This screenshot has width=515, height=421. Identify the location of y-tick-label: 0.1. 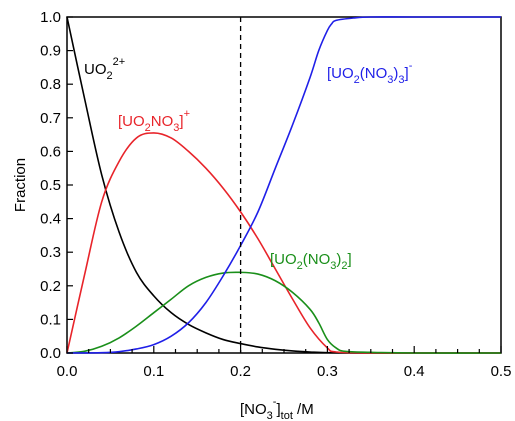
(50, 319).